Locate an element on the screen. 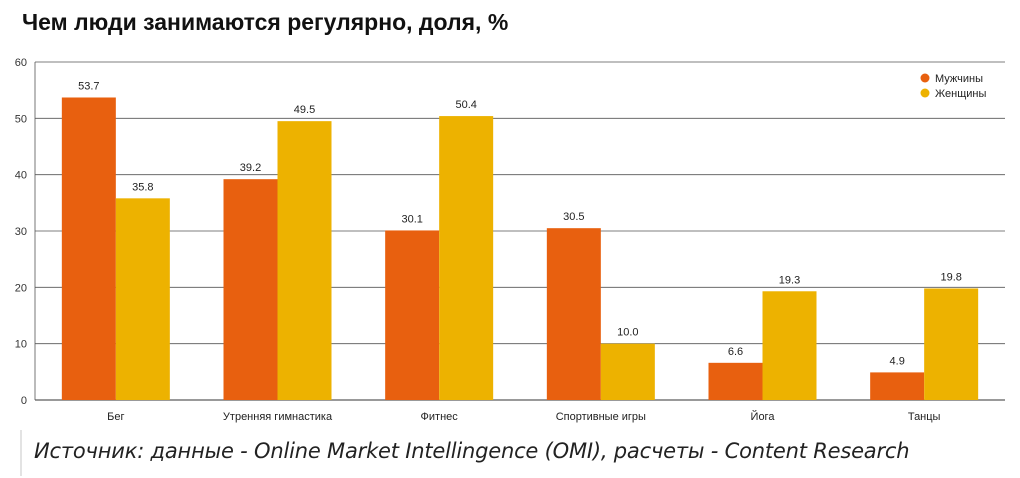  x-category-label: Утренняя гимнастика is located at coordinates (278, 417).